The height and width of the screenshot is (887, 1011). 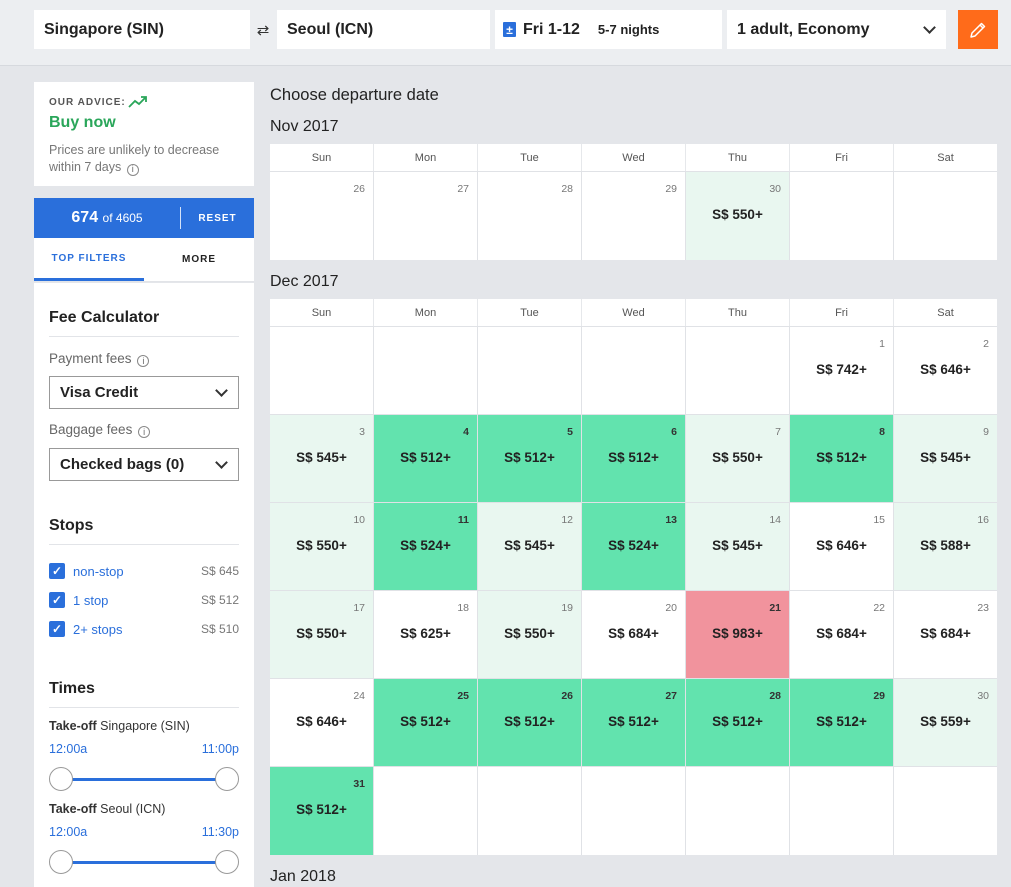 I want to click on day-number: 14, so click(x=775, y=520).